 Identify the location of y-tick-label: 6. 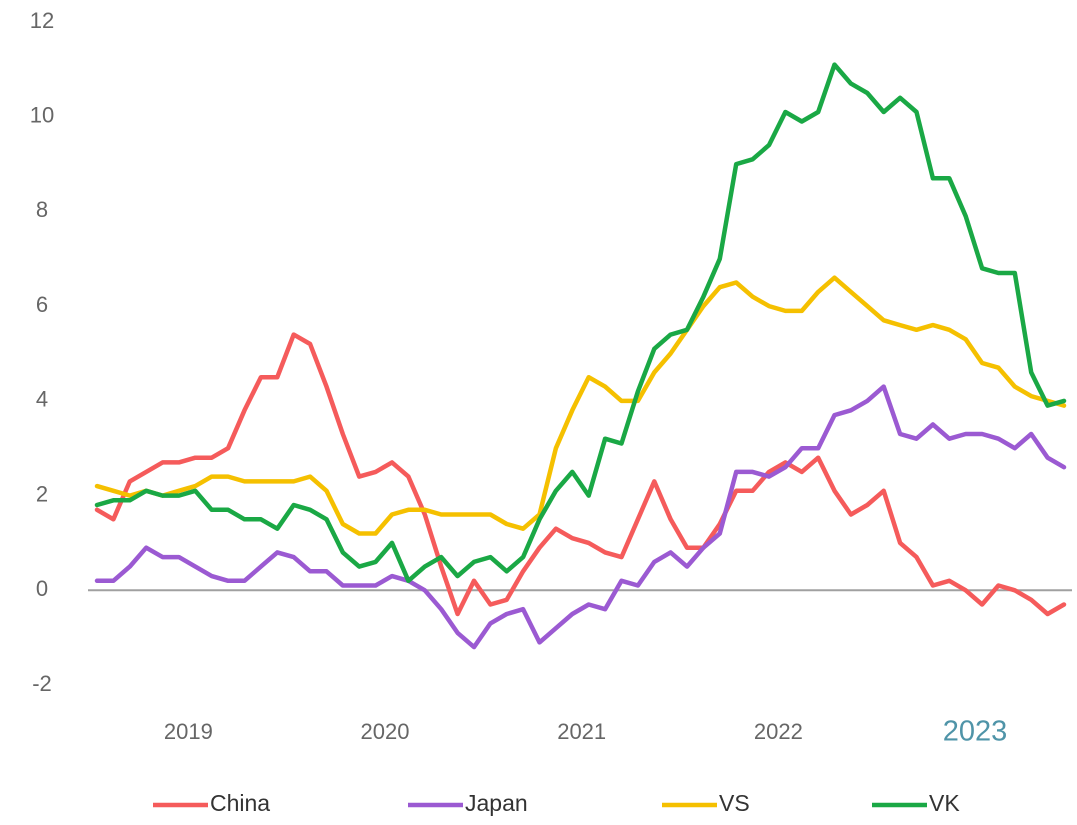
(42, 304).